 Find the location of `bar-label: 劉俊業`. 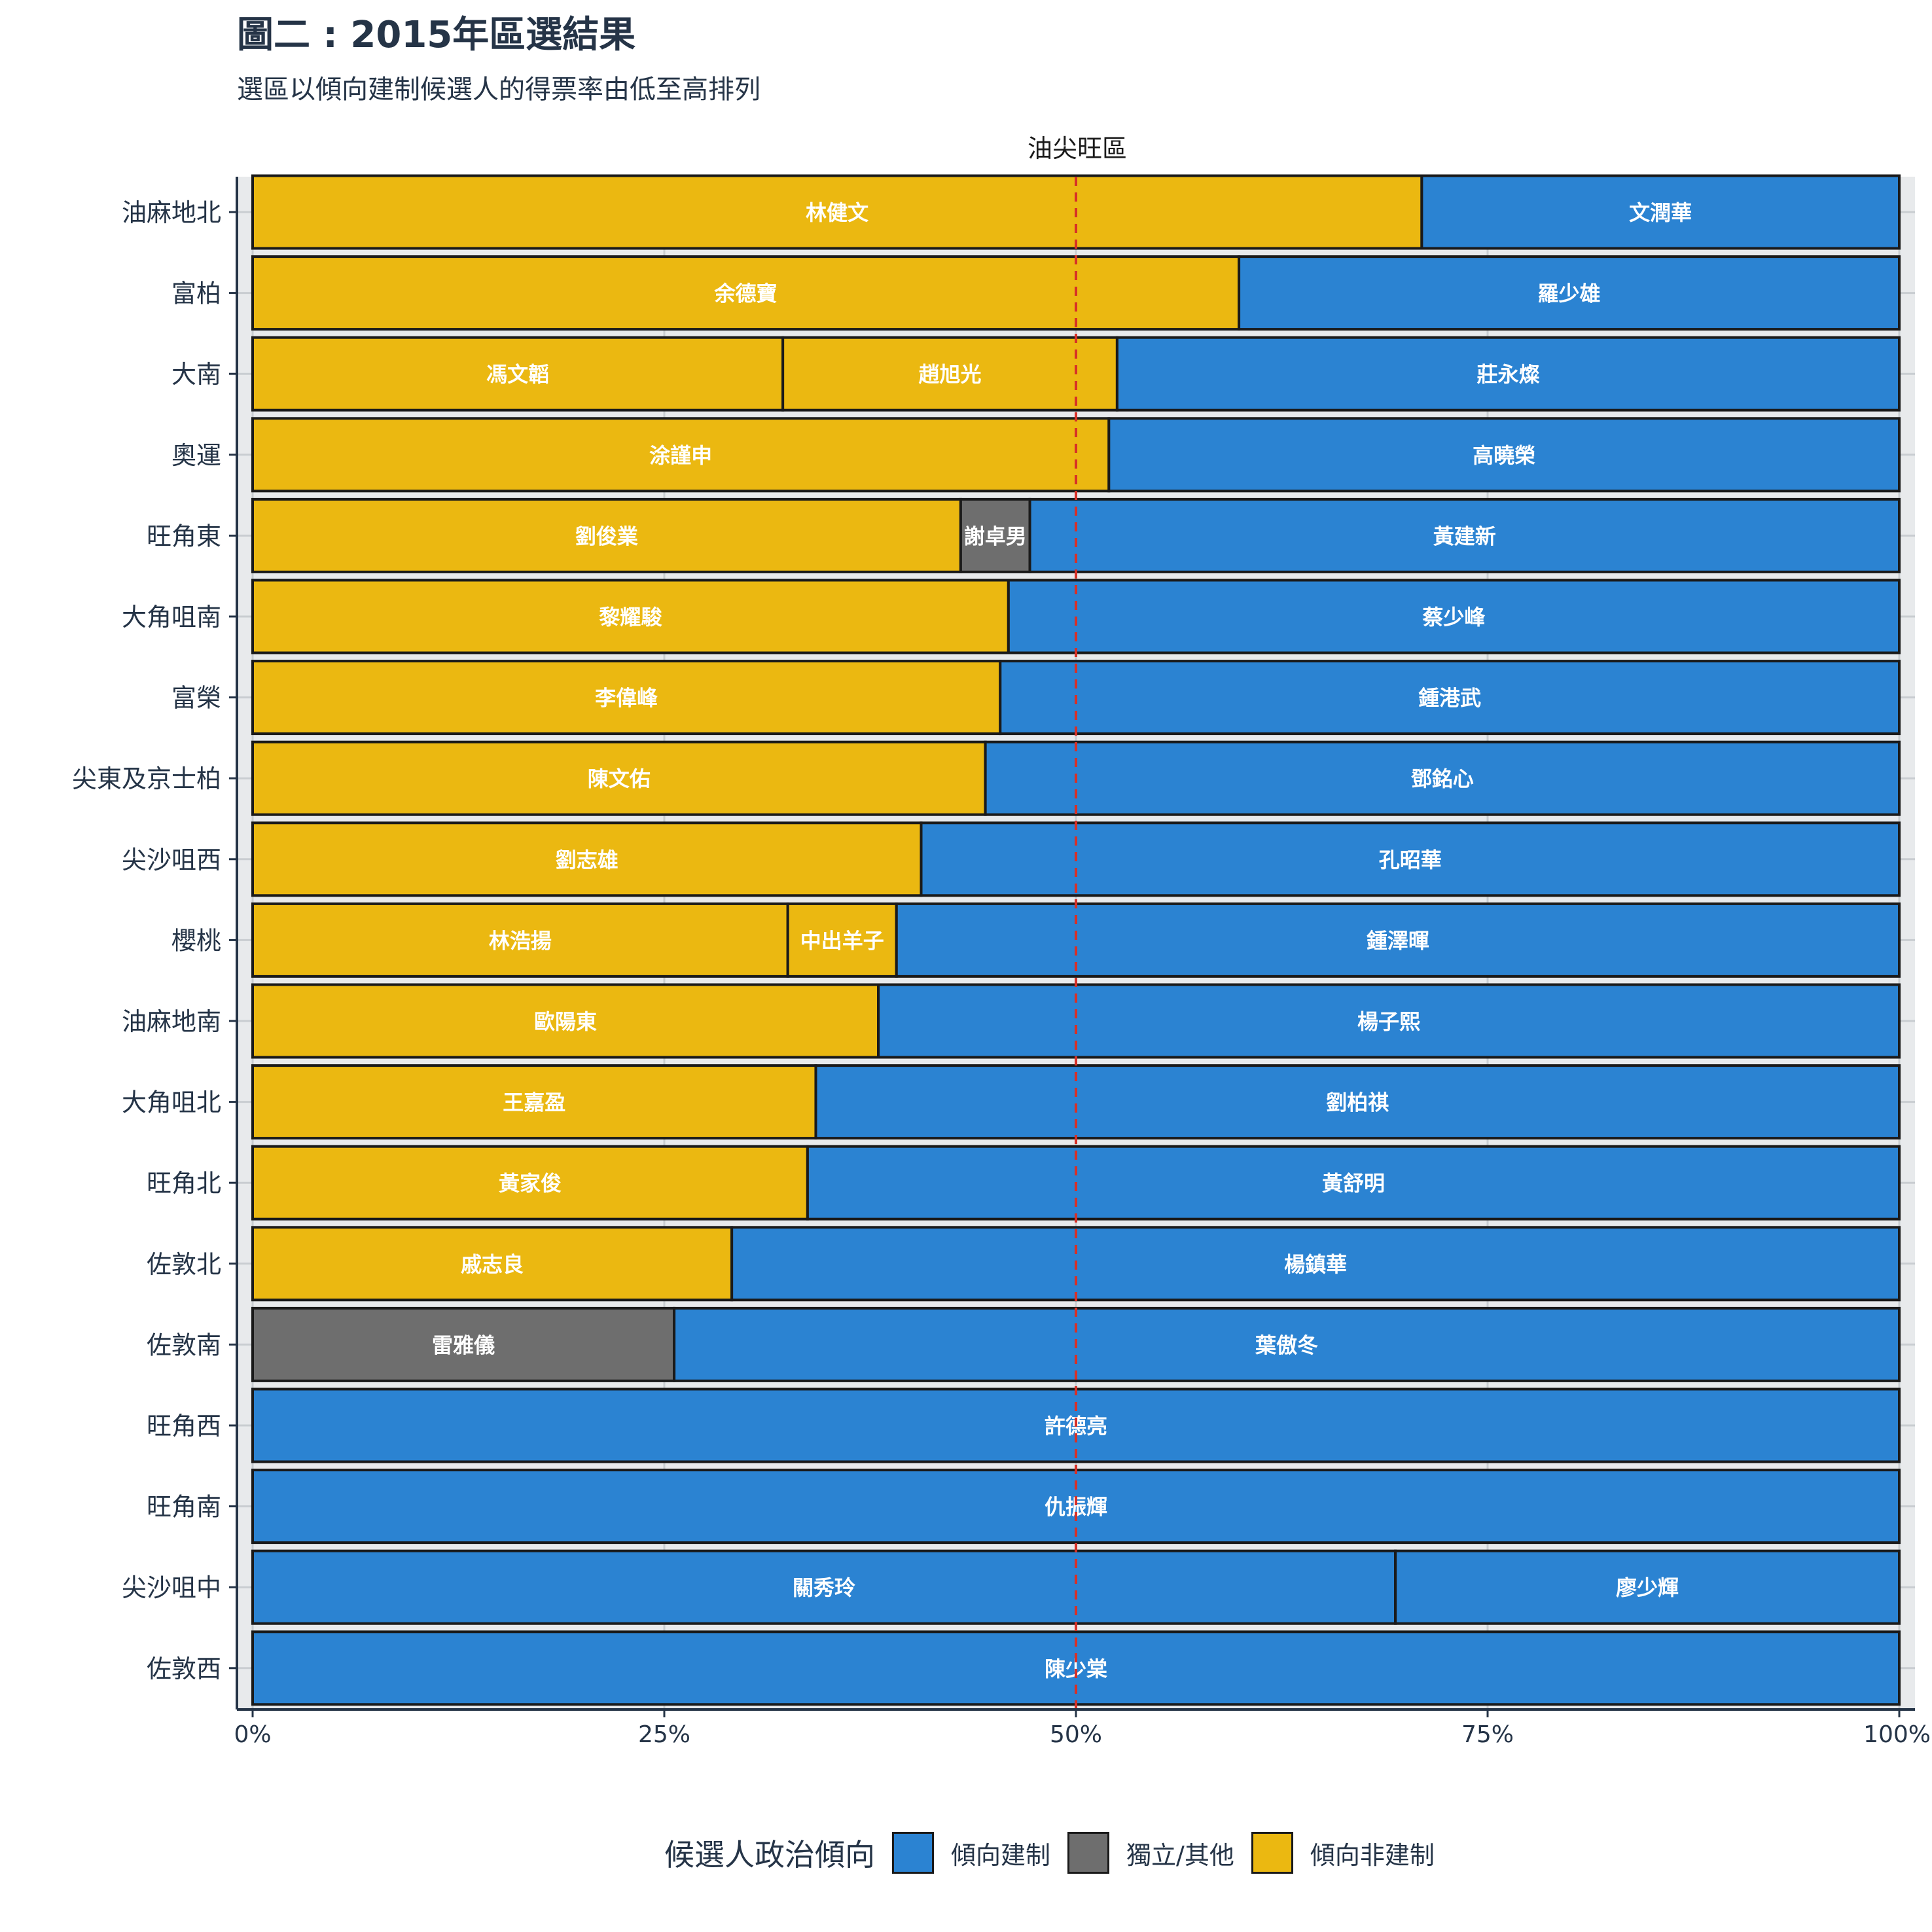

bar-label: 劉俊業 is located at coordinates (606, 536).